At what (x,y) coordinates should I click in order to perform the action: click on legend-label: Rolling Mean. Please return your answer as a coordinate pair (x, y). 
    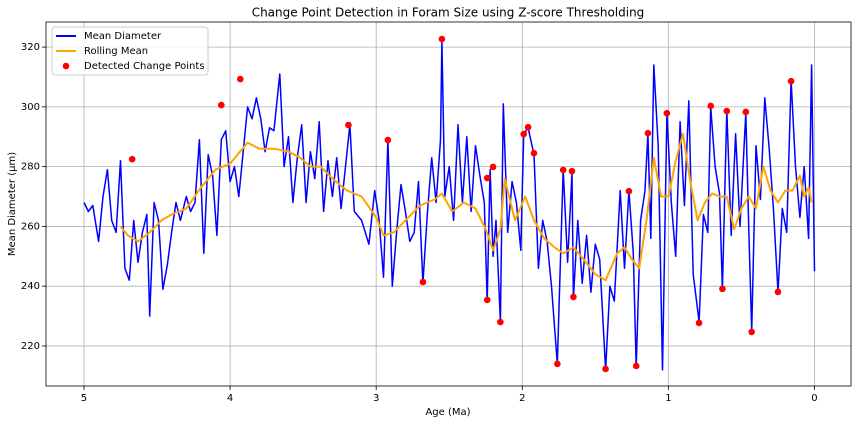
    Looking at the image, I should click on (116, 51).